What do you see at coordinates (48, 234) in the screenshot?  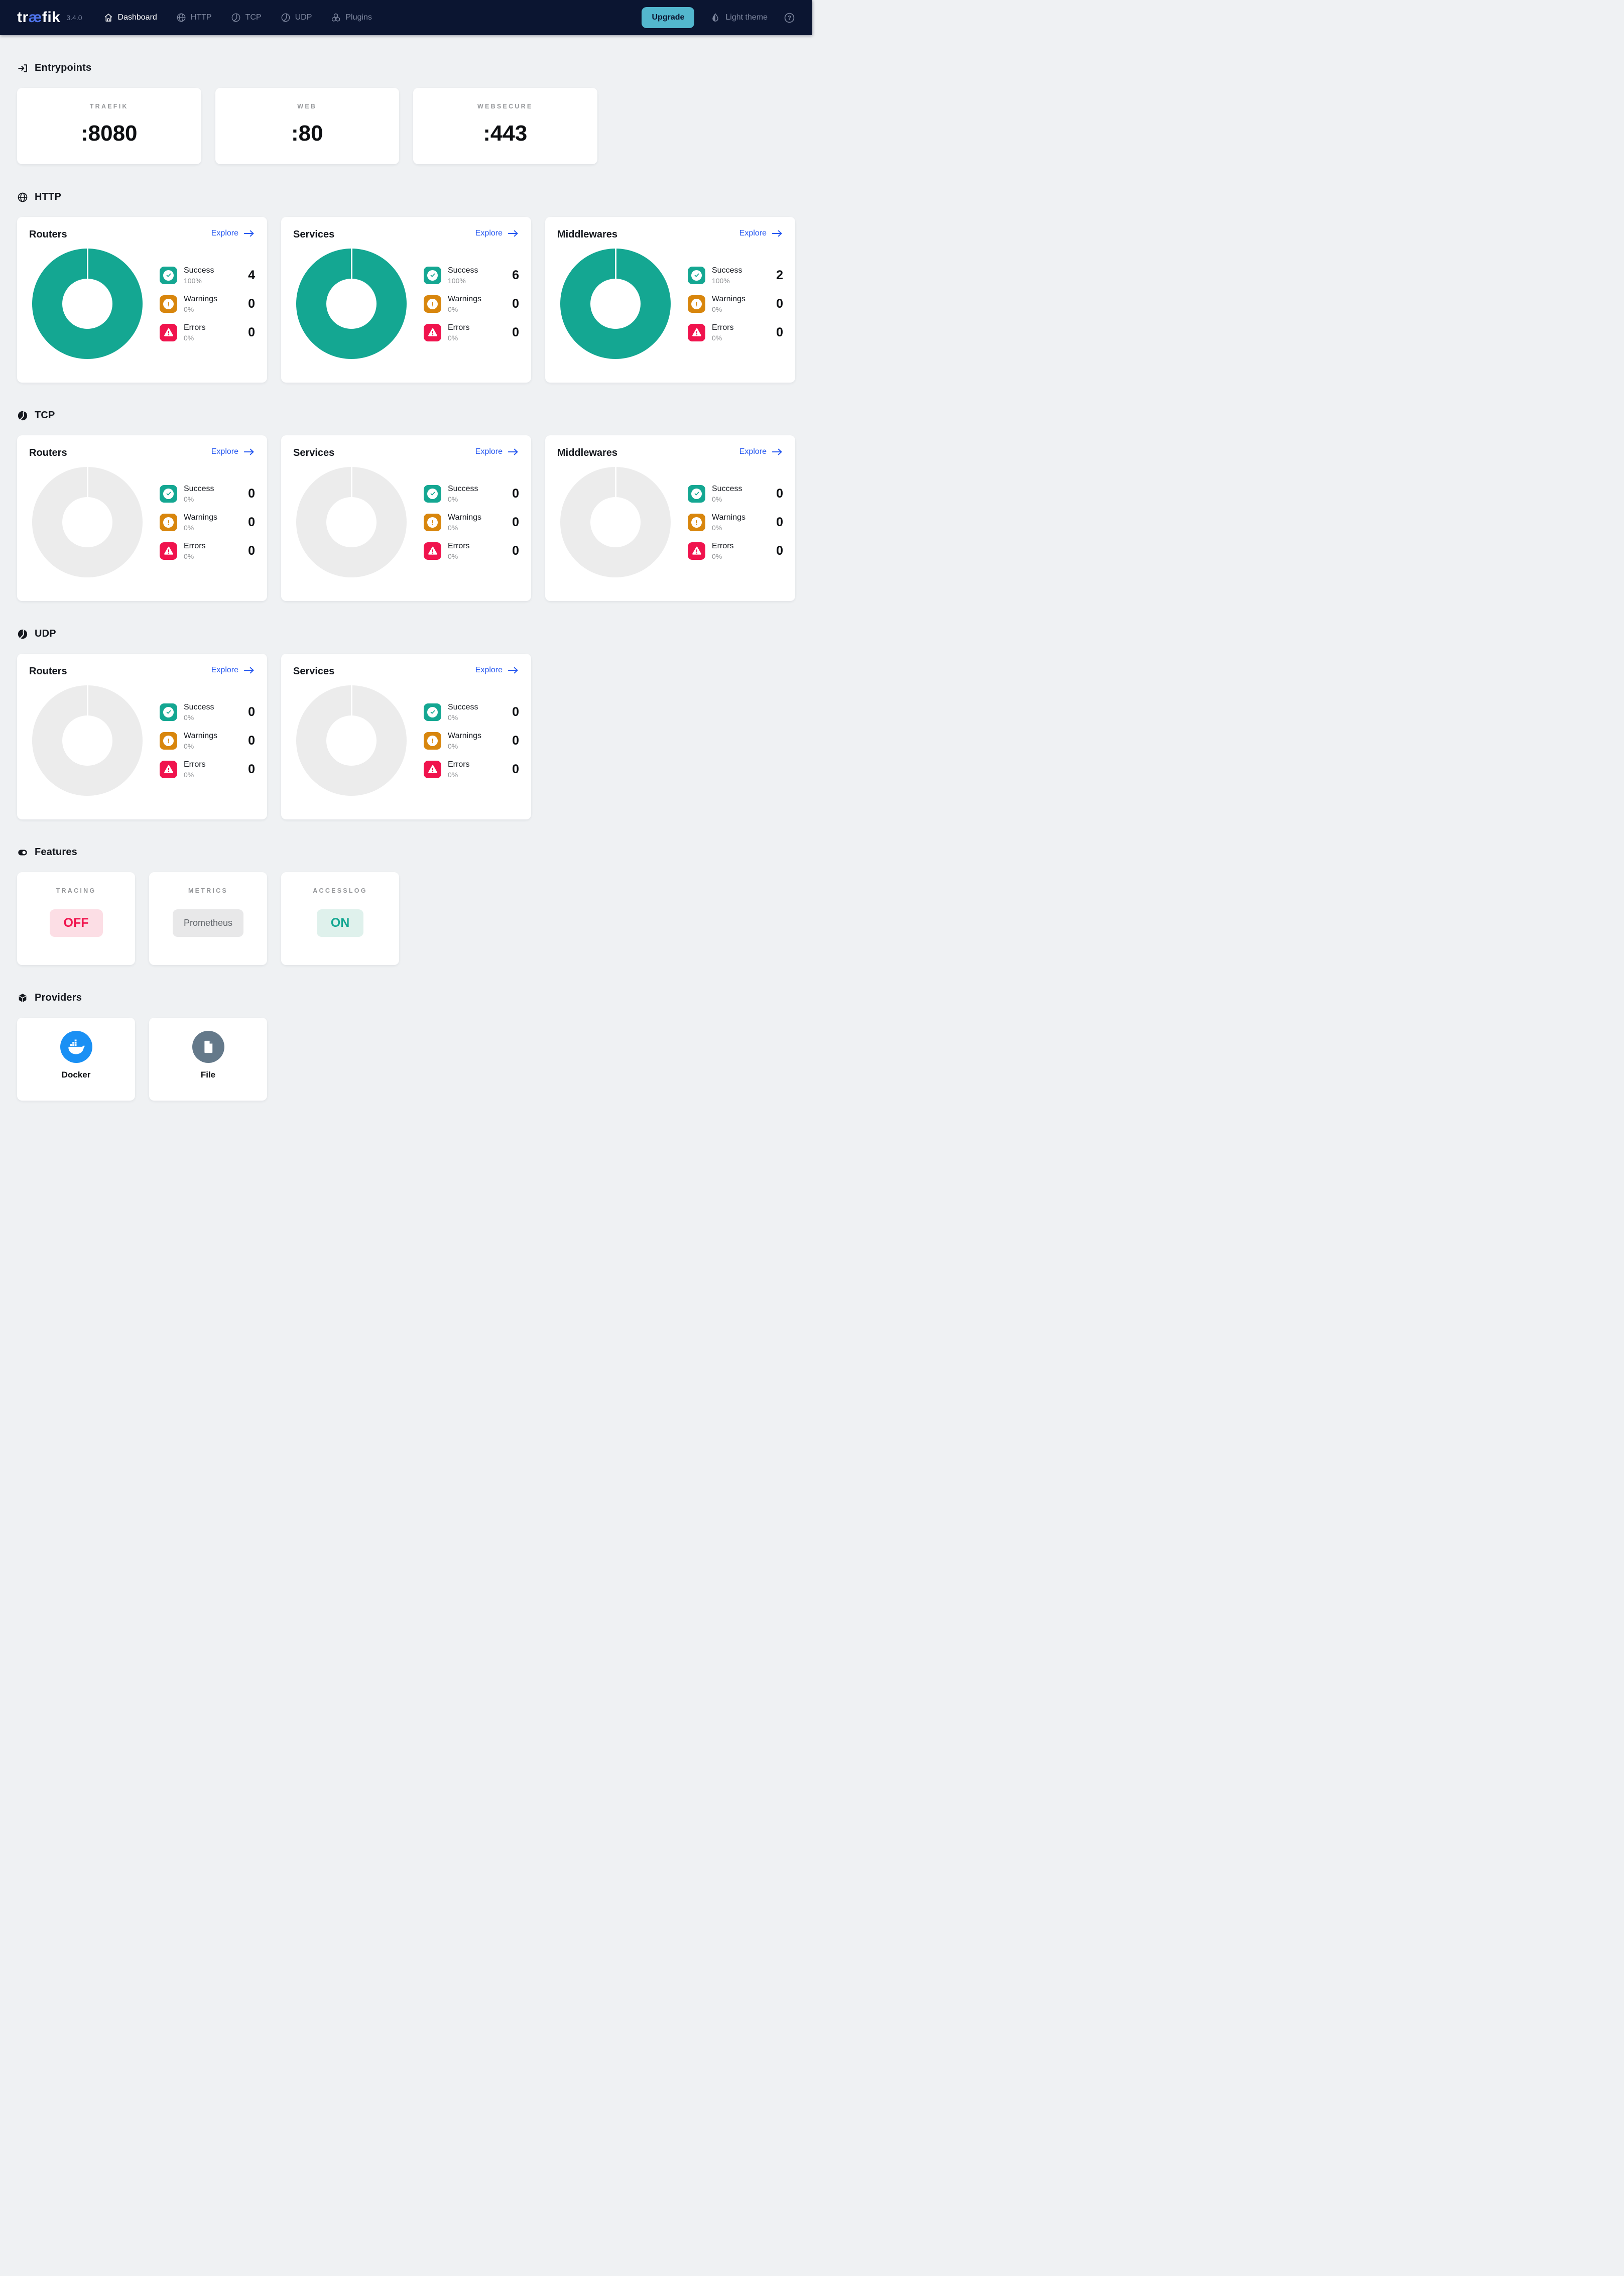 I see `card-title: Routers` at bounding box center [48, 234].